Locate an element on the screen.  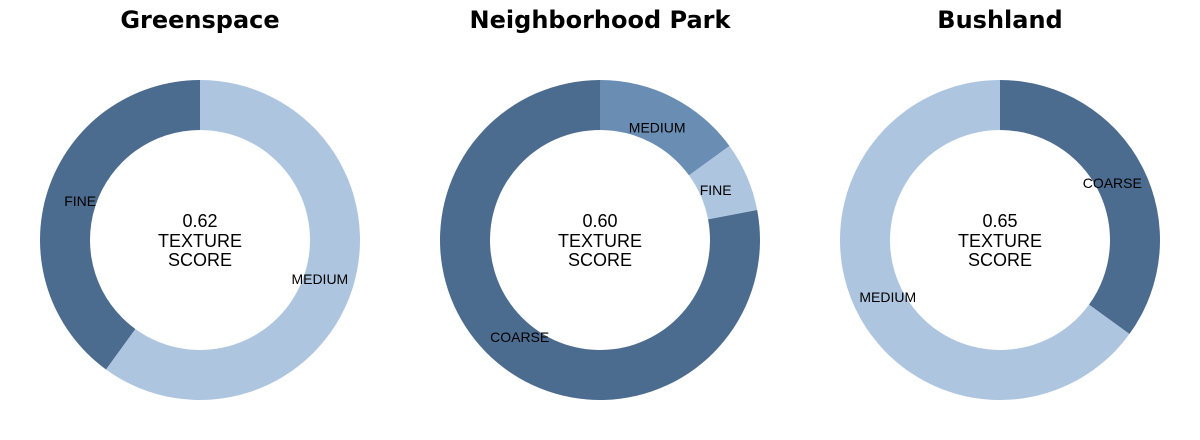
center-score-value: 0.62 is located at coordinates (199, 221).